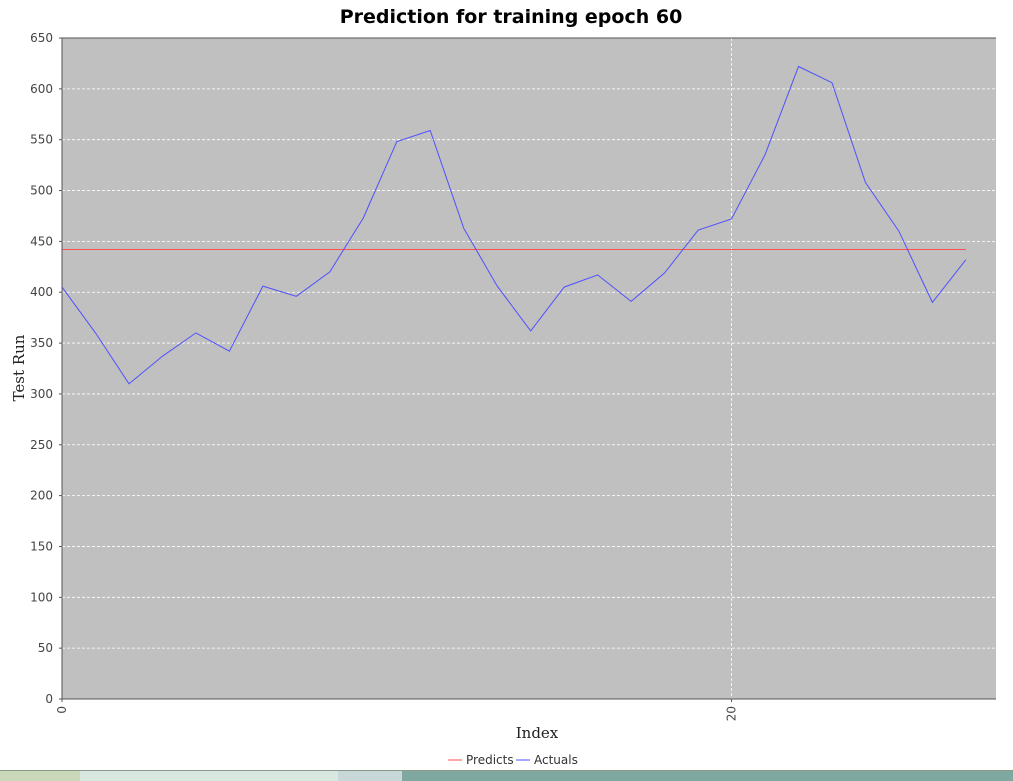  Describe the element at coordinates (41, 38) in the screenshot. I see `y-tick-label: 650` at that location.